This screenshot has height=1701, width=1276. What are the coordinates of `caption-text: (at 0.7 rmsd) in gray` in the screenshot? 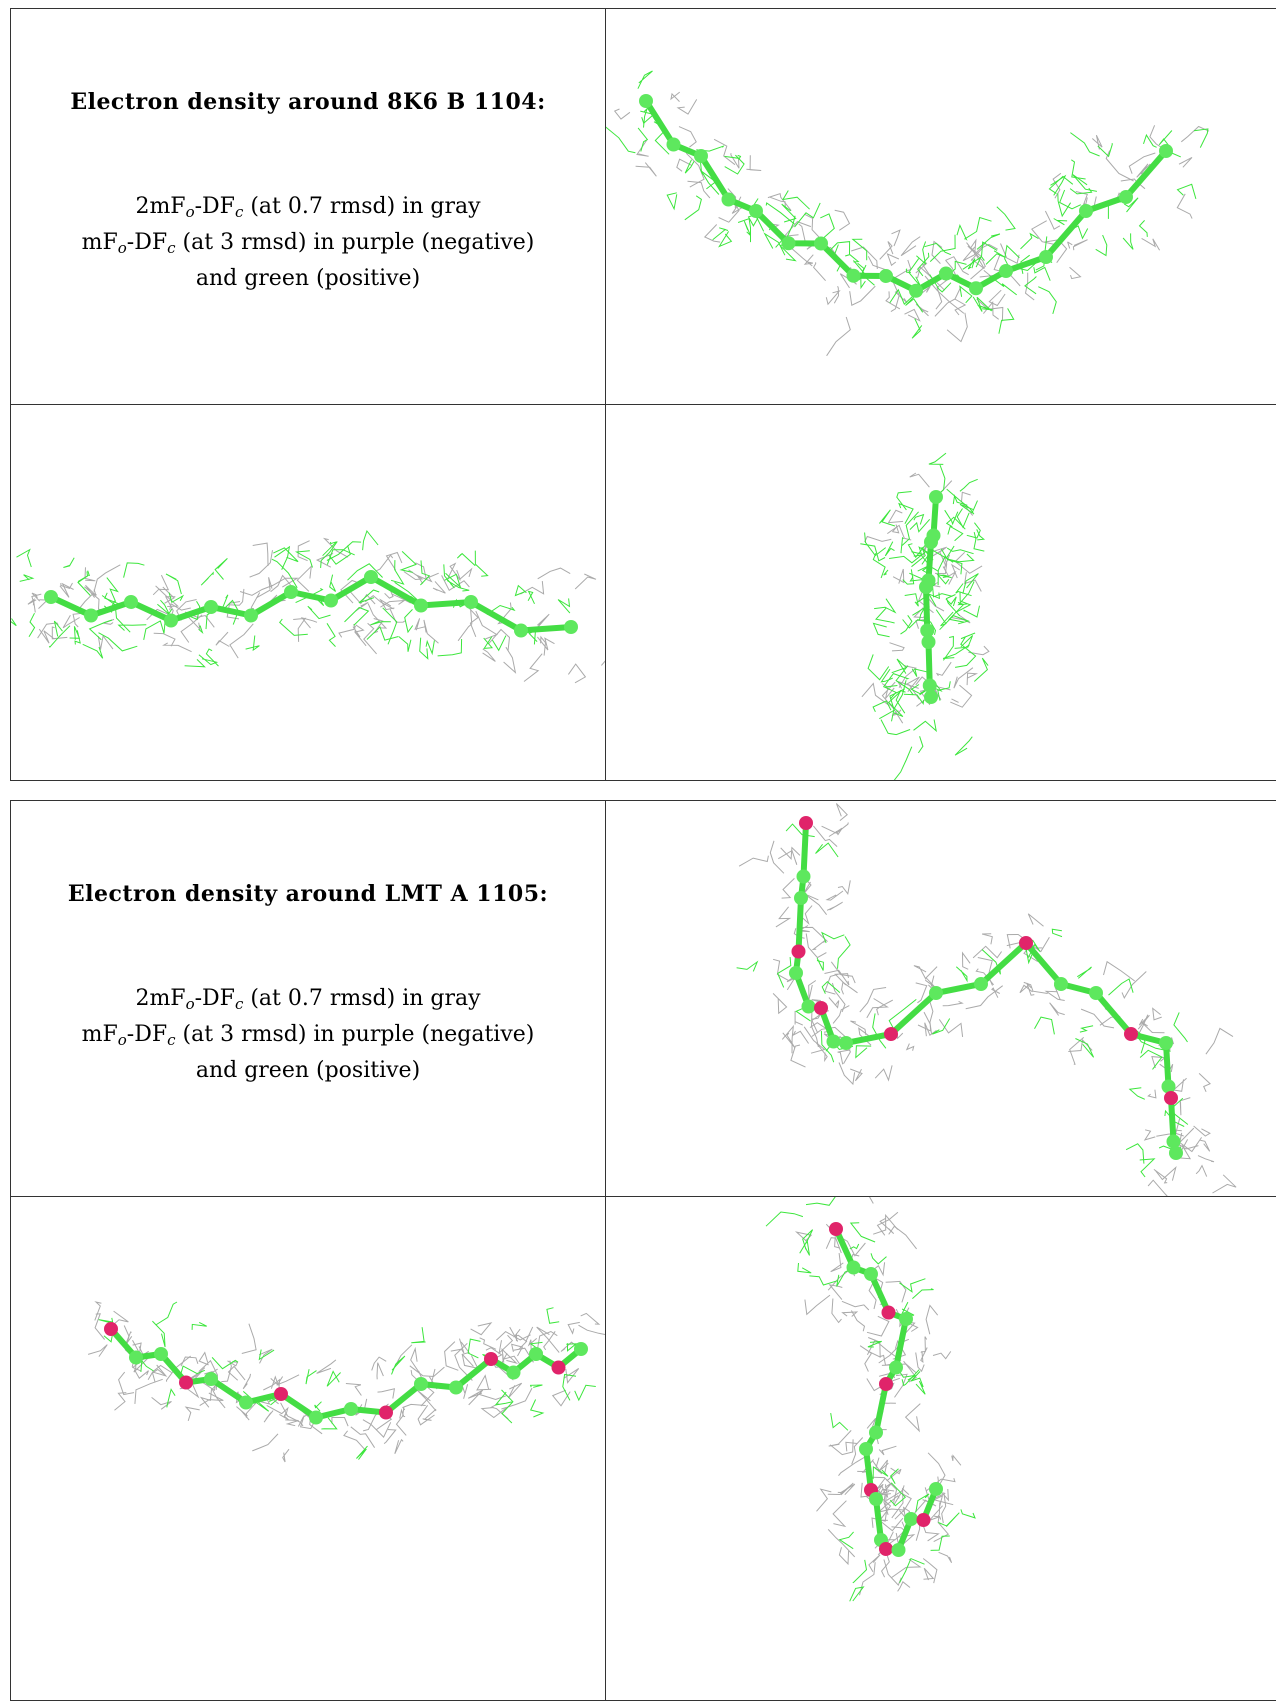 It's located at (362, 998).